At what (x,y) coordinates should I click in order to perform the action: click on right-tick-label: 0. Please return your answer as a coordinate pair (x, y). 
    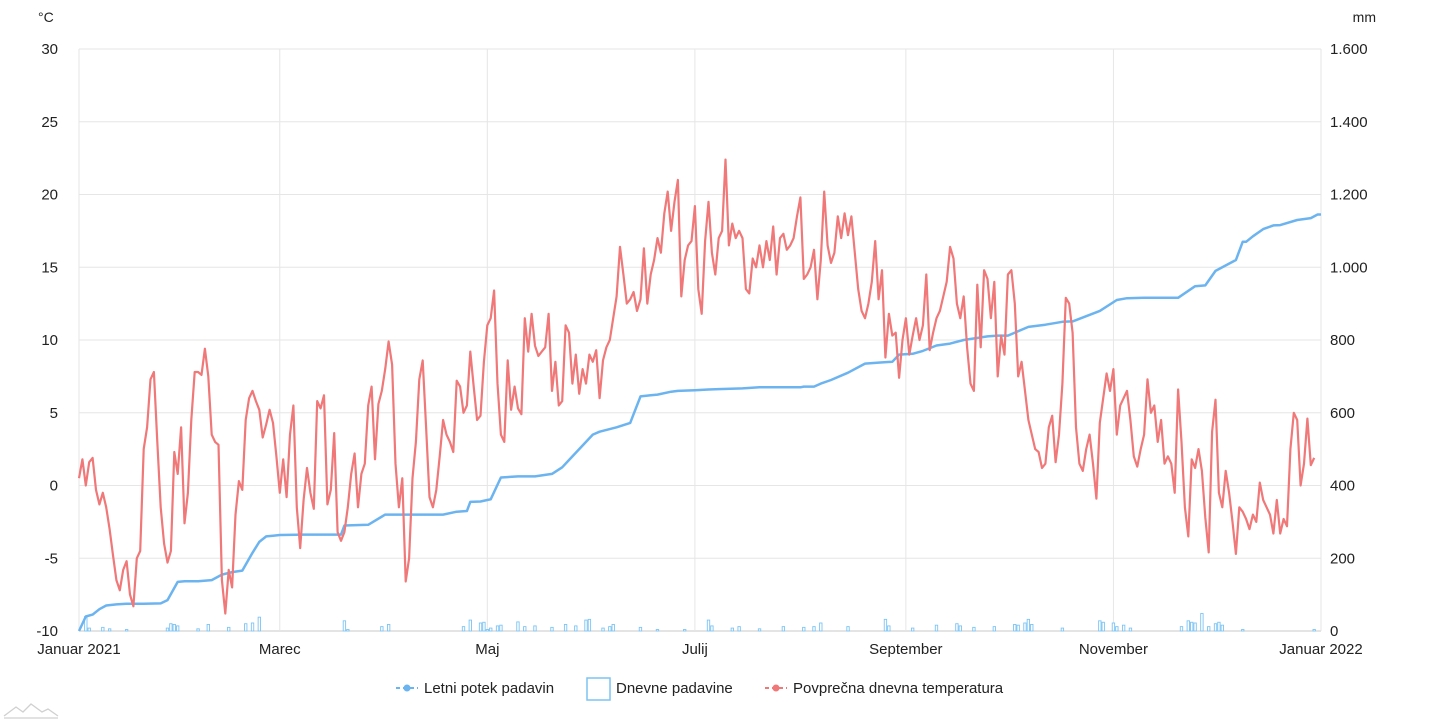
    Looking at the image, I should click on (1334, 631).